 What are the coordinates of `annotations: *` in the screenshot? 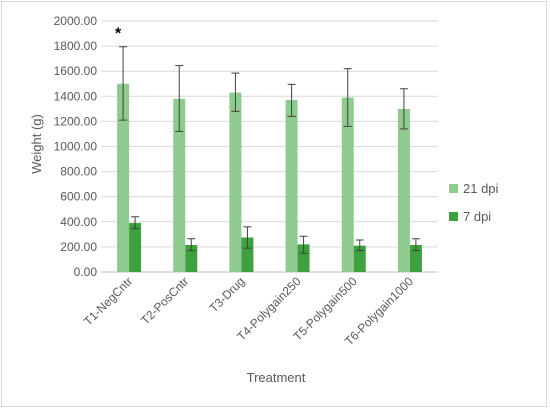 It's located at (118, 34).